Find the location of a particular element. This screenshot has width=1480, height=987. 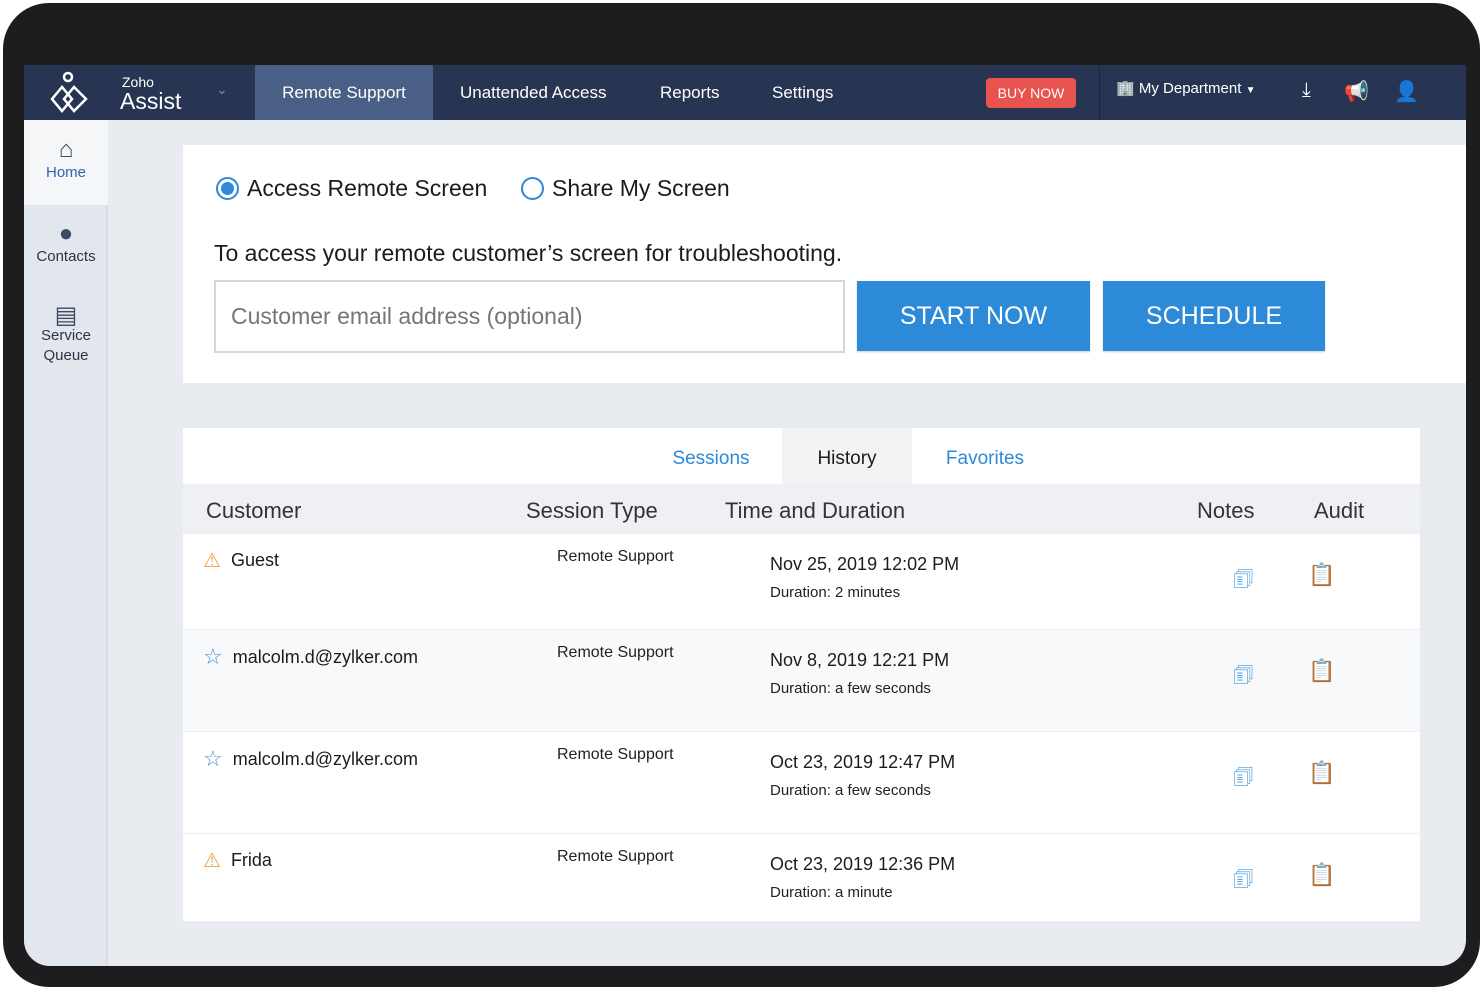

nav-remote-support: Remote Support is located at coordinates (344, 92).